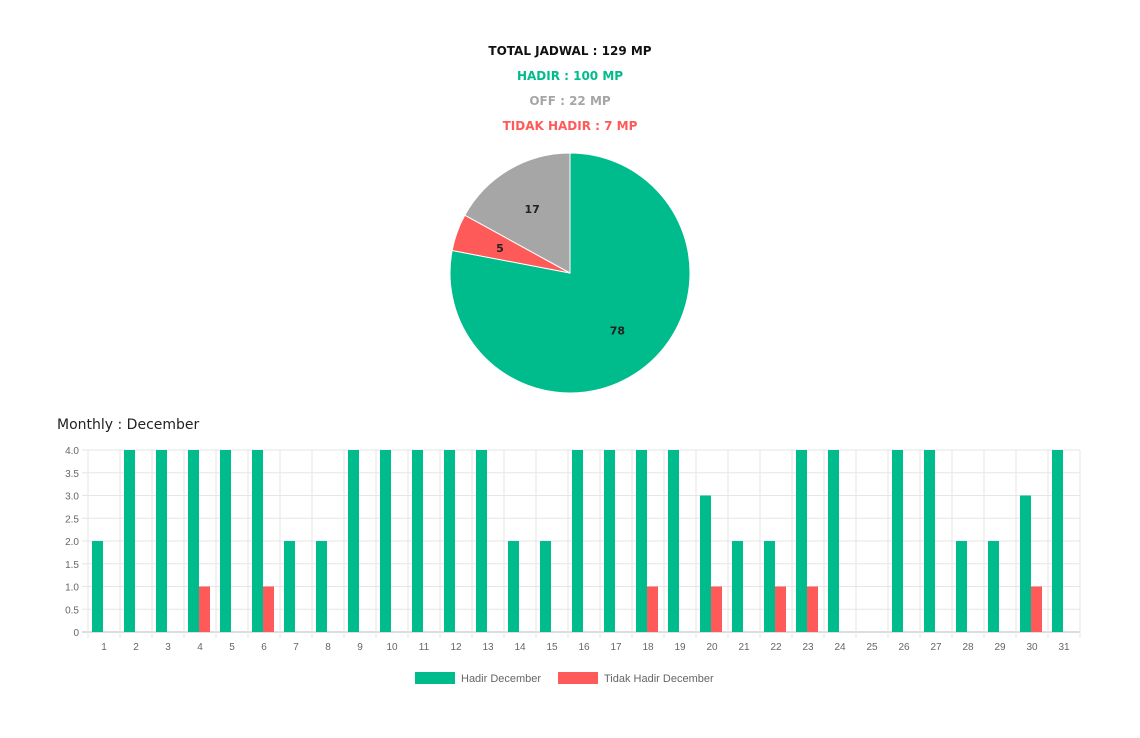 Image resolution: width=1140 pixels, height=738 pixels. Describe the element at coordinates (128, 425) in the screenshot. I see `monthly-chart-title: Monthly : December` at that location.